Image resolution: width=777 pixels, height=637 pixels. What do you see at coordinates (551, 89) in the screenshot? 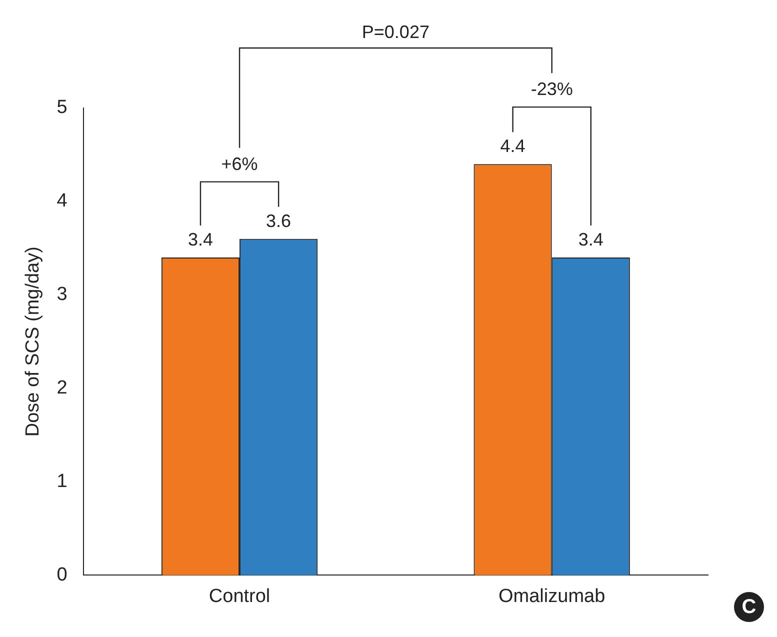
I see `text: -23%` at bounding box center [551, 89].